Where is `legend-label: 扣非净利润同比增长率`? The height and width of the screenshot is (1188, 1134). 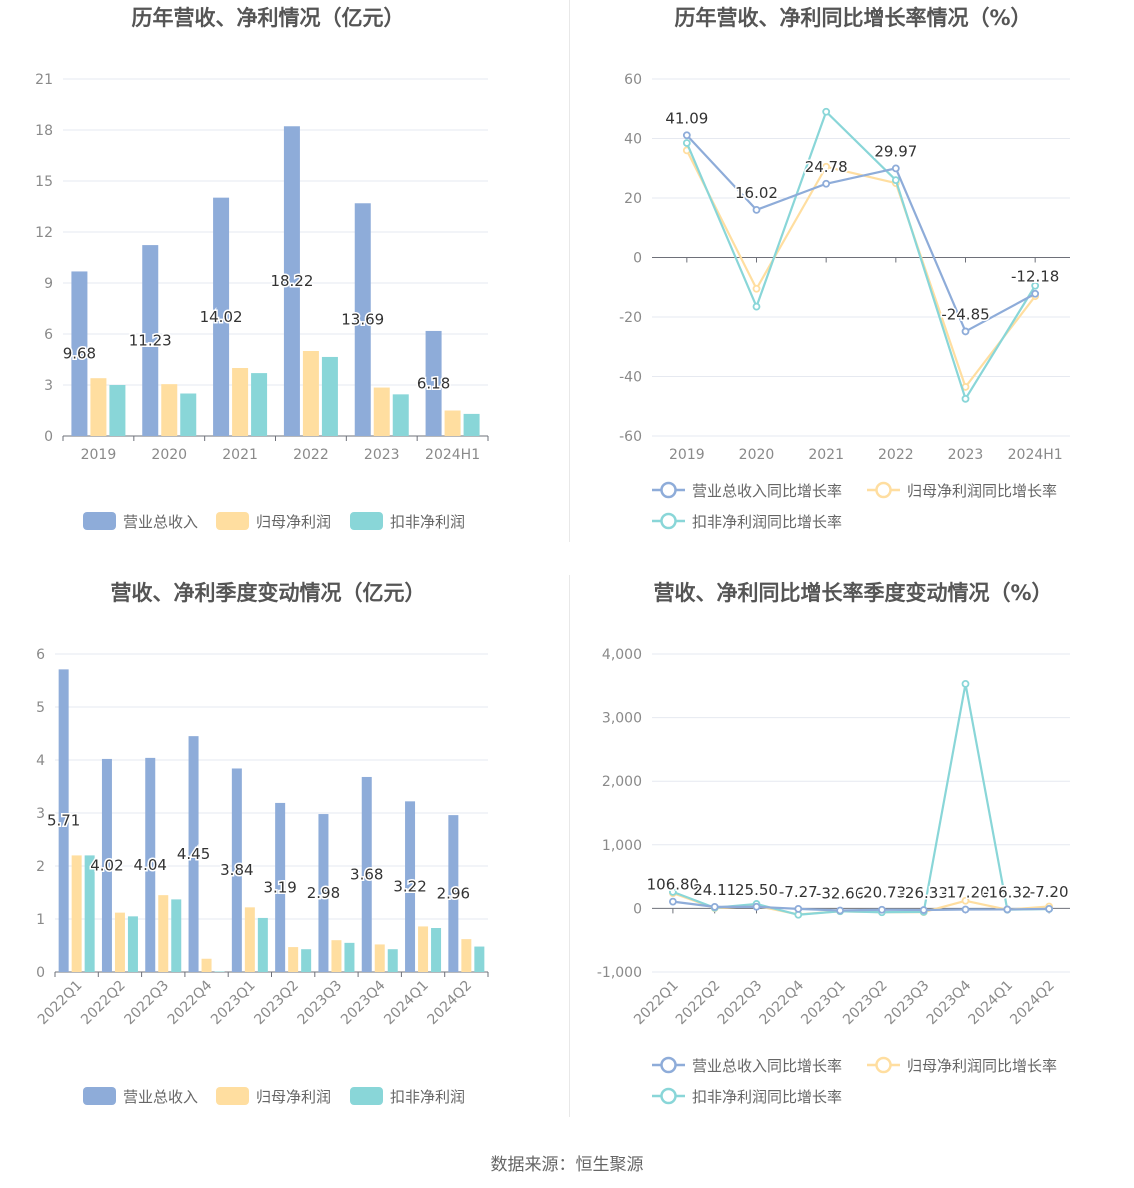
legend-label: 扣非净利润同比增长率 is located at coordinates (767, 1097).